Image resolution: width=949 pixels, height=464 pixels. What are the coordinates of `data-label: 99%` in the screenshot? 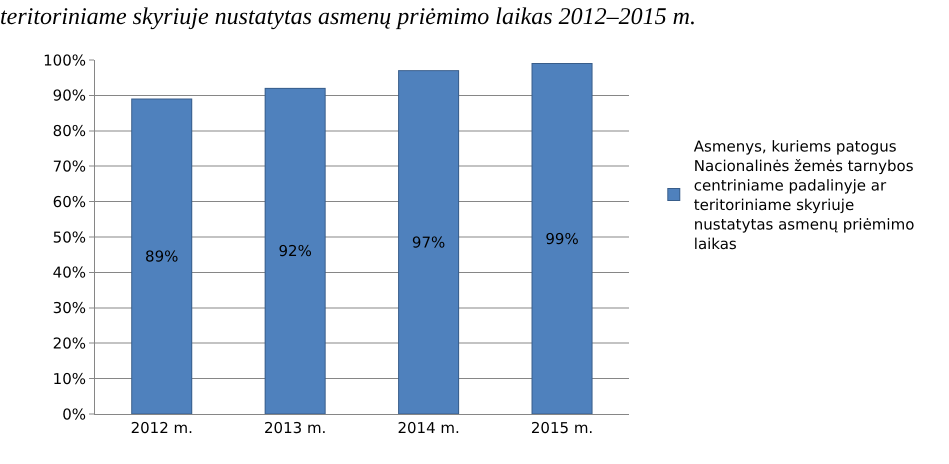 It's located at (562, 239).